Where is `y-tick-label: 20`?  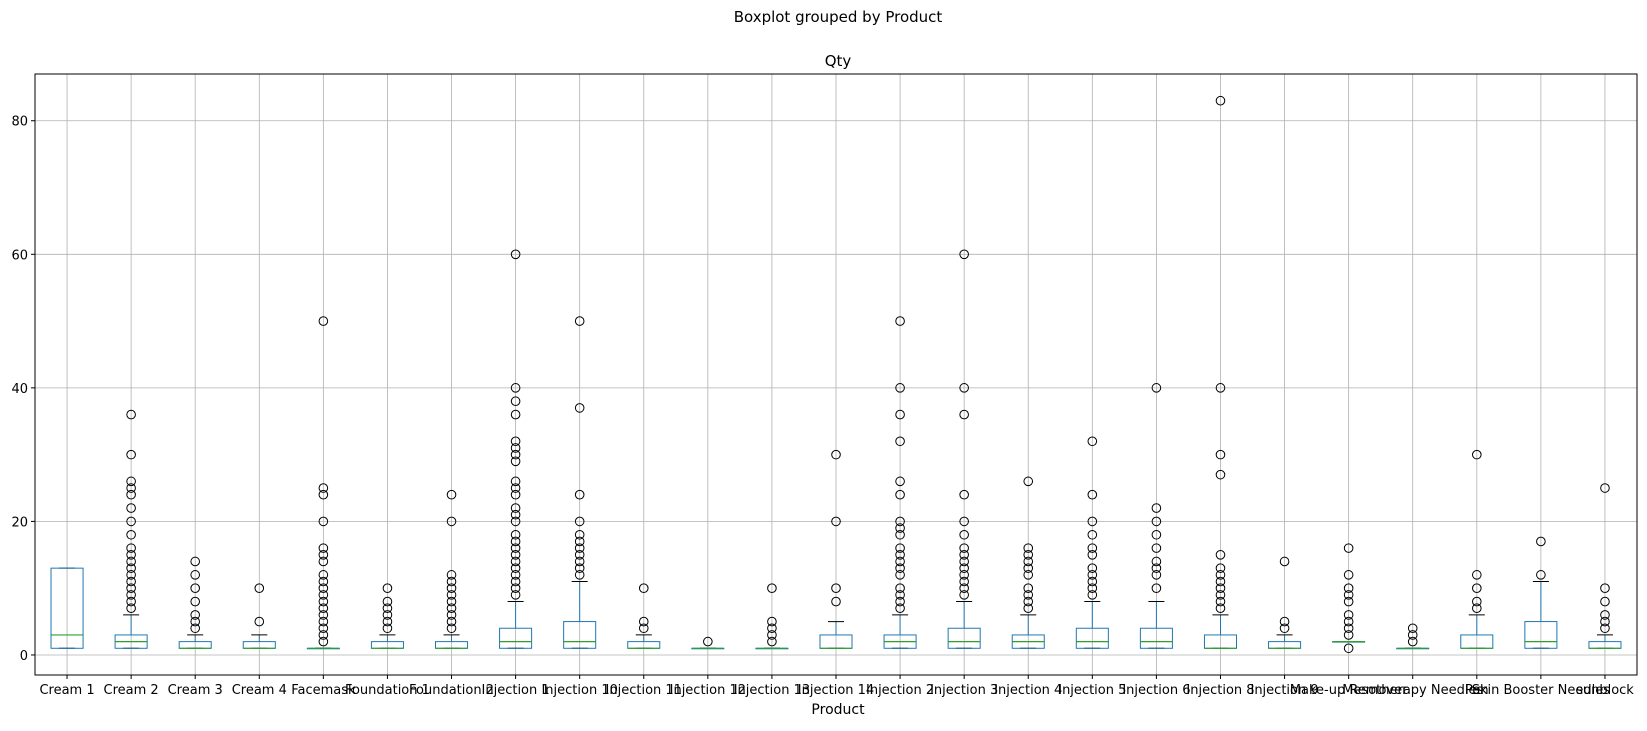 y-tick-label: 20 is located at coordinates (19, 522).